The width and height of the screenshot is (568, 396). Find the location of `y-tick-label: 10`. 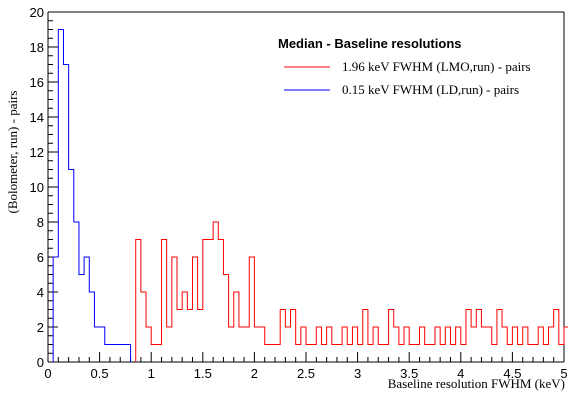

y-tick-label: 10 is located at coordinates (37, 187).